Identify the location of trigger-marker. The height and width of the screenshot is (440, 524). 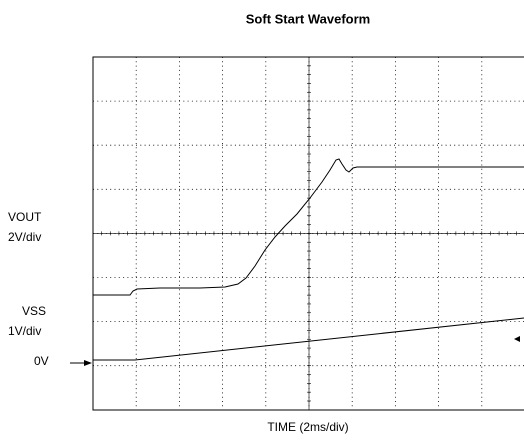
(517, 339).